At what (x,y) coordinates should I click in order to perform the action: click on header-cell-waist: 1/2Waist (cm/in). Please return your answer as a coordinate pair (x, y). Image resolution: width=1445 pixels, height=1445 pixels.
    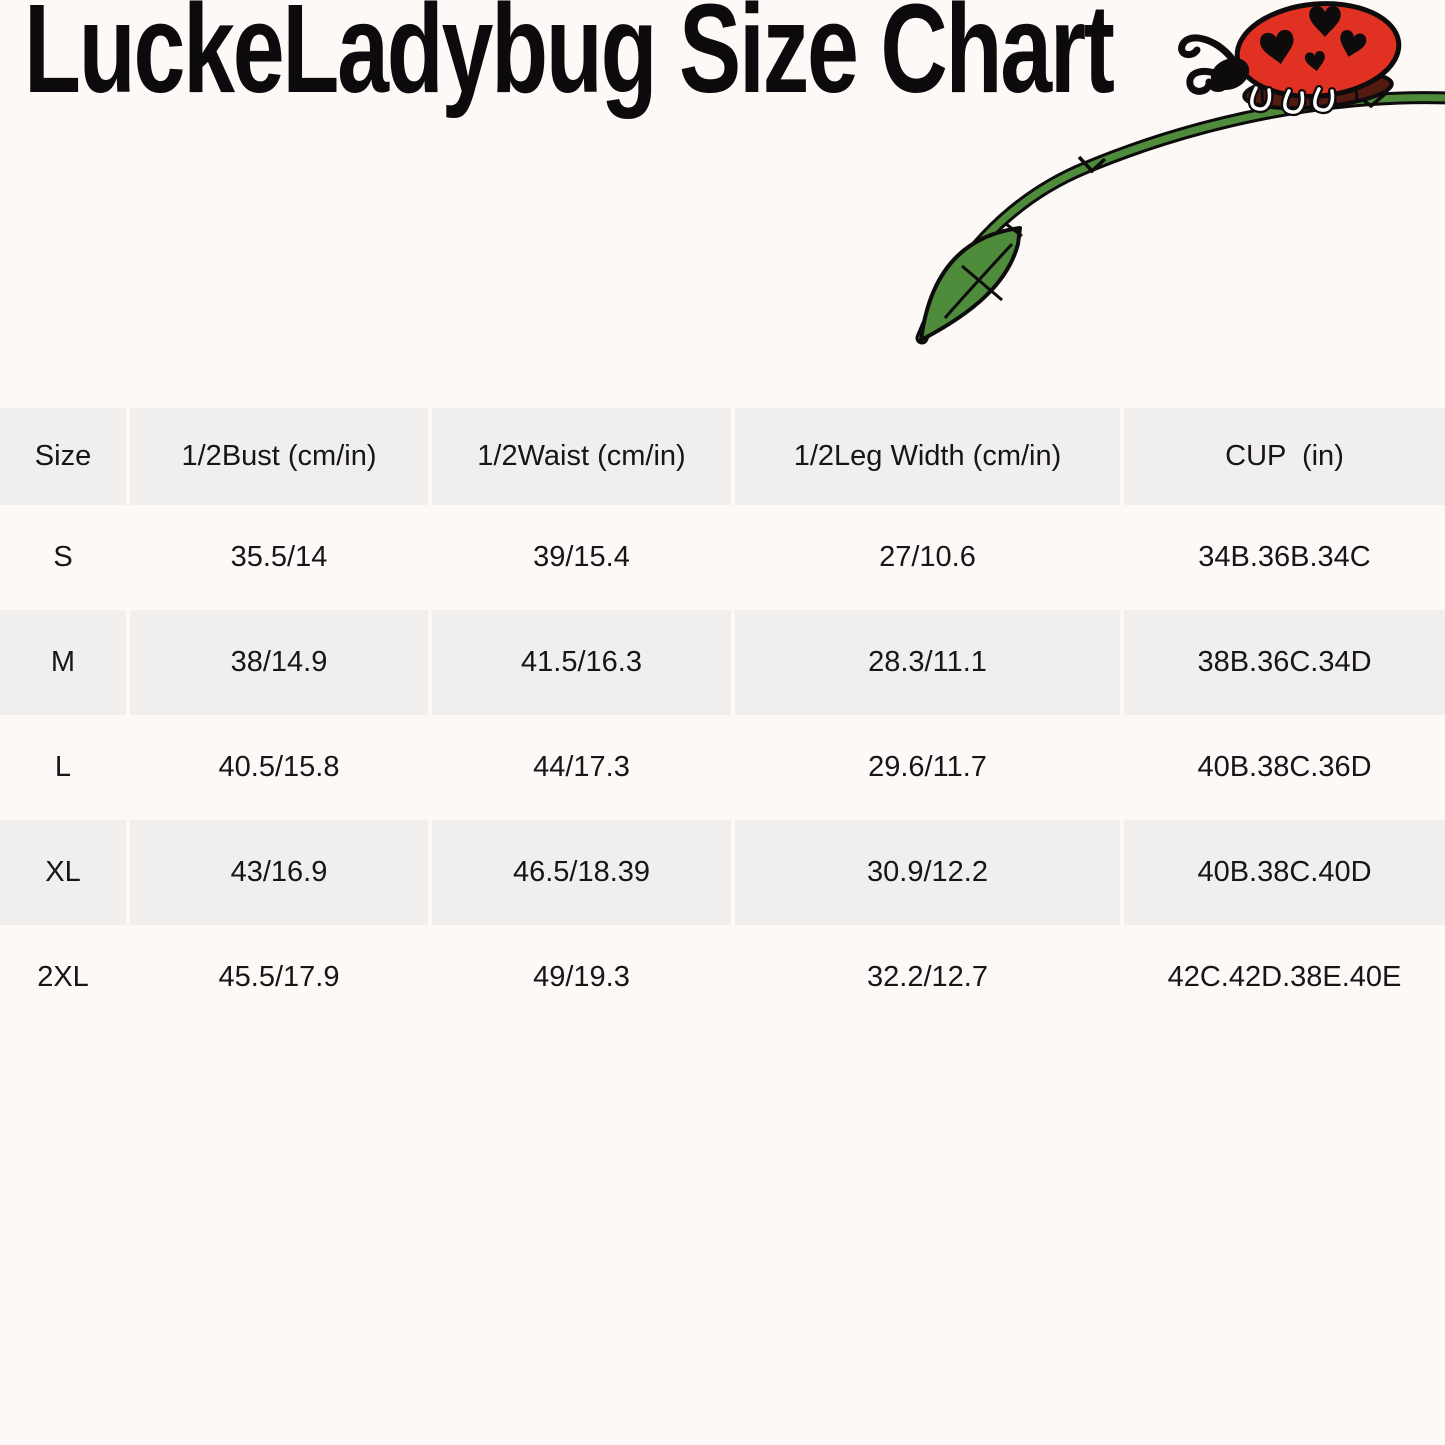
    Looking at the image, I should click on (581, 456).